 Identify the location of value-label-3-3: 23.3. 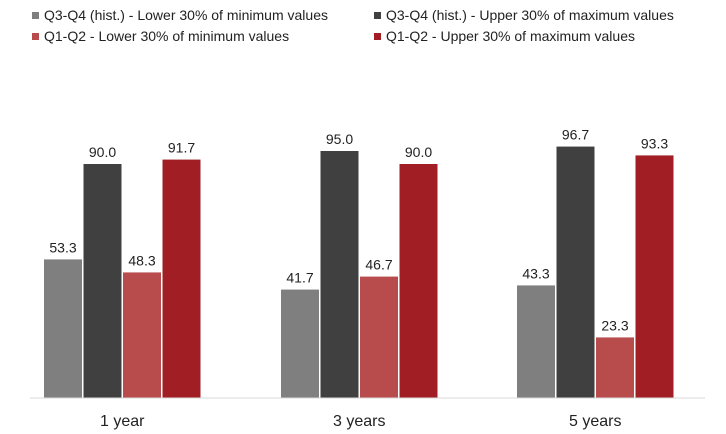
(614, 325).